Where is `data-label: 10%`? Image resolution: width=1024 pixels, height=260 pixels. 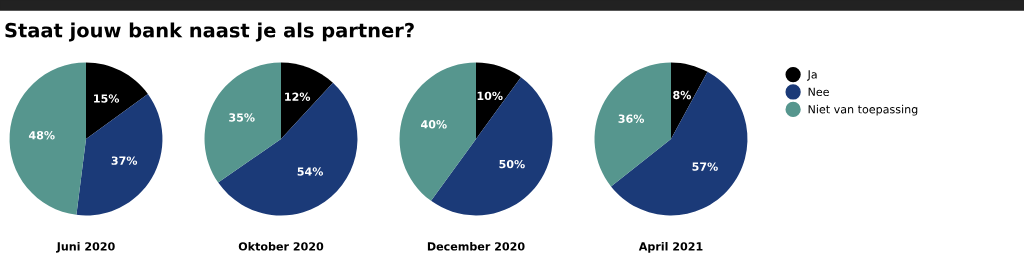
data-label: 10% is located at coordinates (490, 96).